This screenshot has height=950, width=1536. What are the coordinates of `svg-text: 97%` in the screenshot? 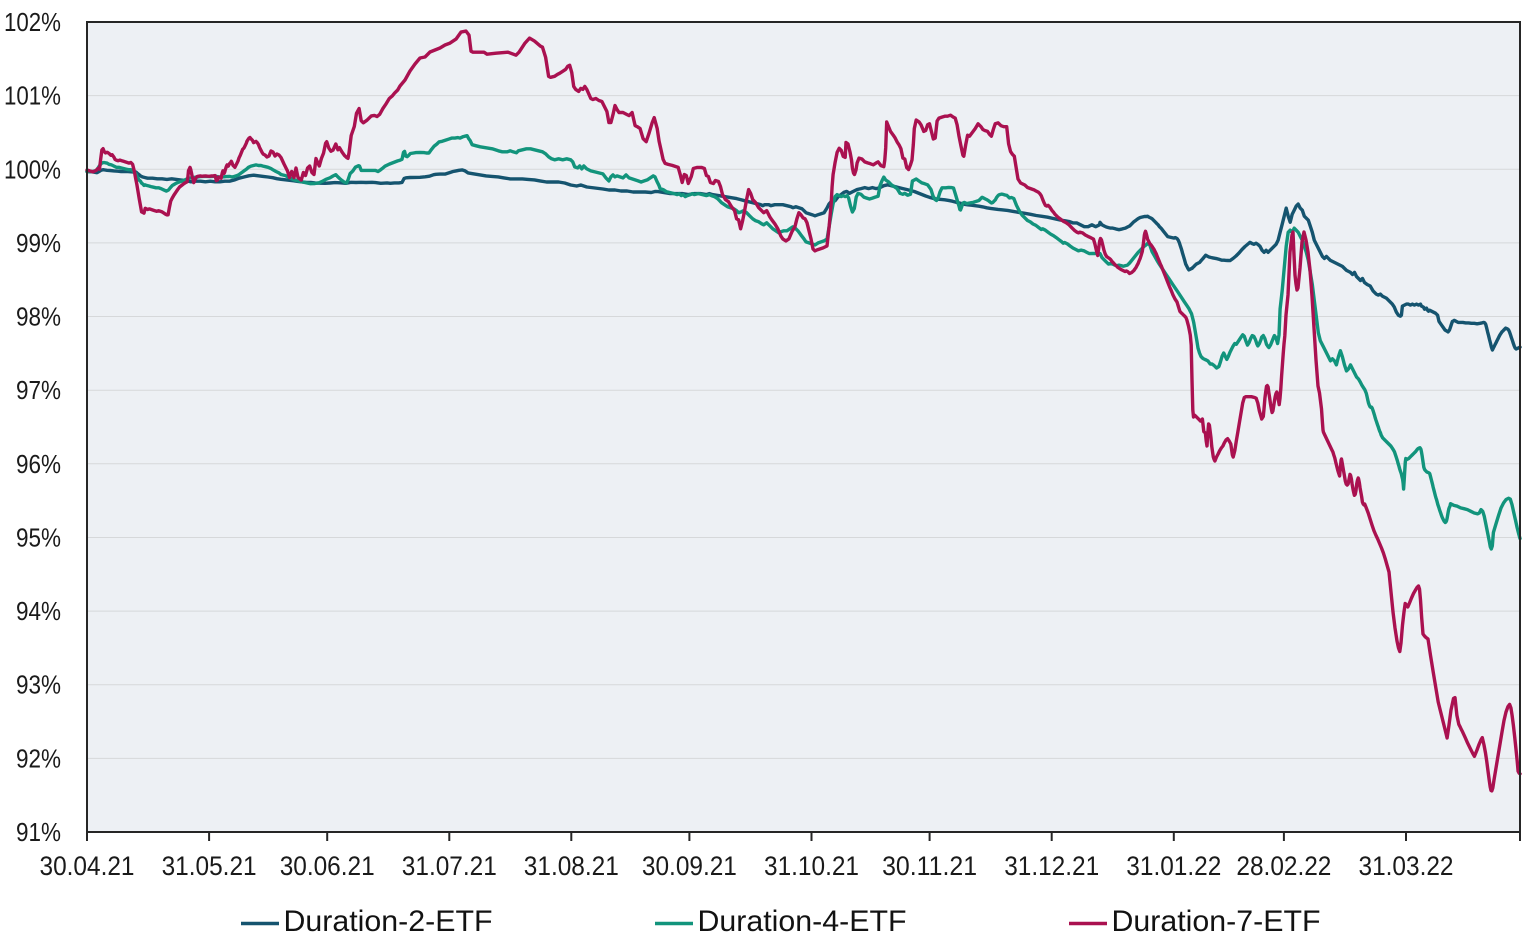 It's located at (38, 390).